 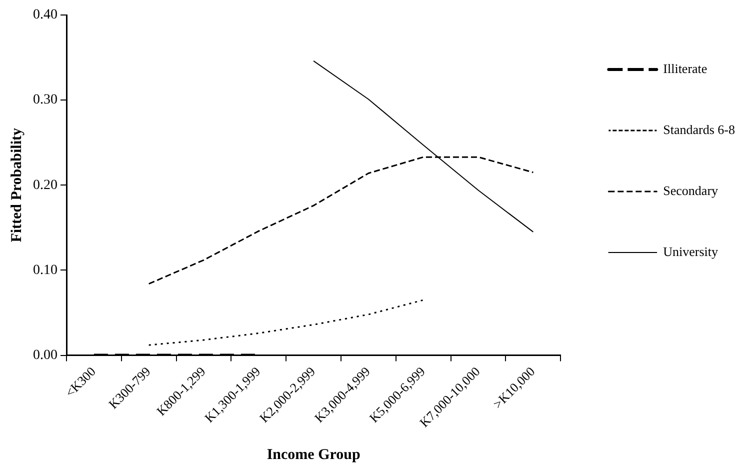 What do you see at coordinates (16, 185) in the screenshot?
I see `y-axis-title: Fitted Probability` at bounding box center [16, 185].